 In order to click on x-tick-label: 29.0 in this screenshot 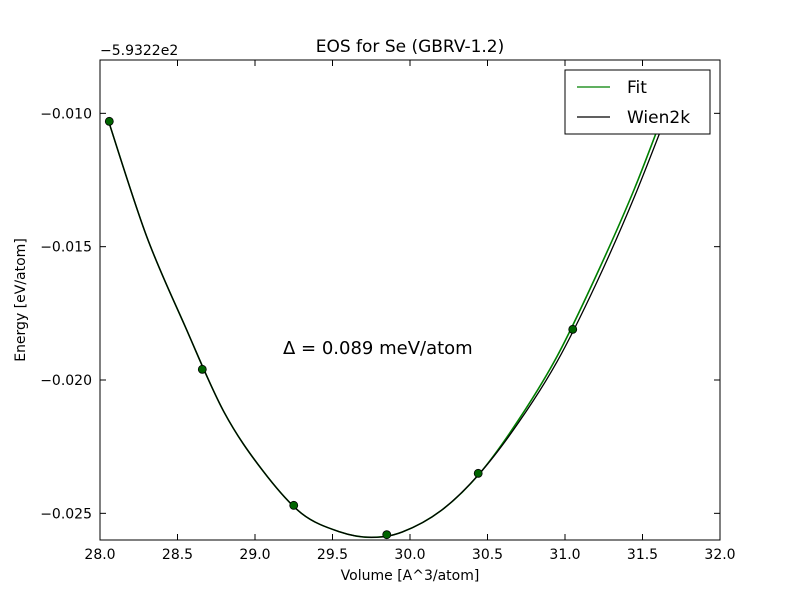, I will do `click(254, 555)`.